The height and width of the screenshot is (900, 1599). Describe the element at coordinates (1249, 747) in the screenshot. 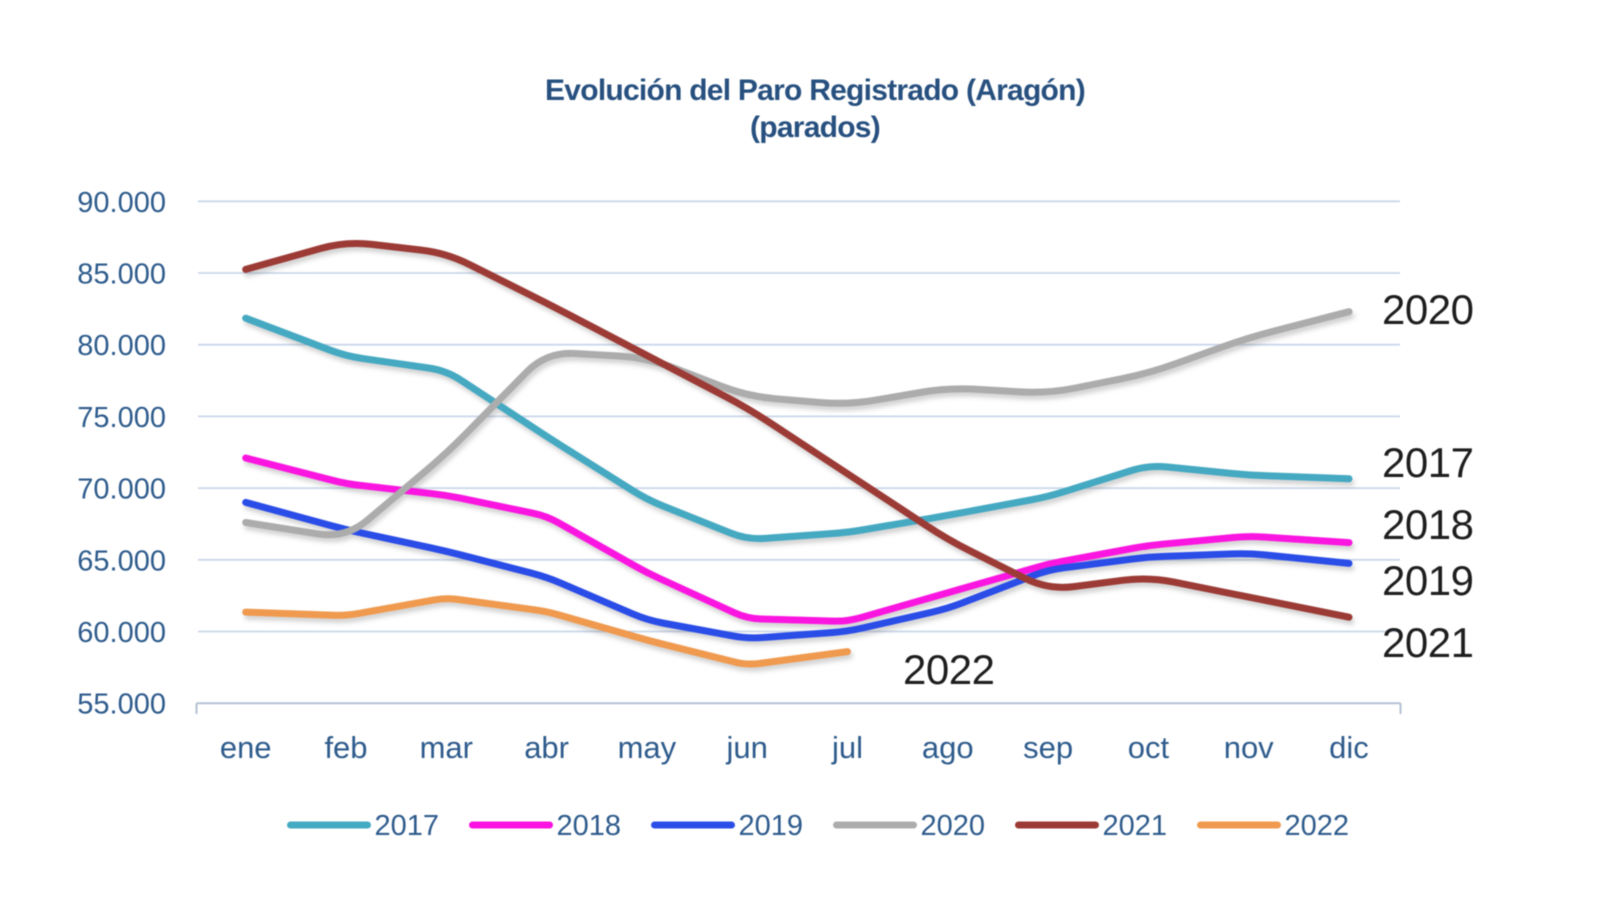

I see `svg-text: nov` at that location.